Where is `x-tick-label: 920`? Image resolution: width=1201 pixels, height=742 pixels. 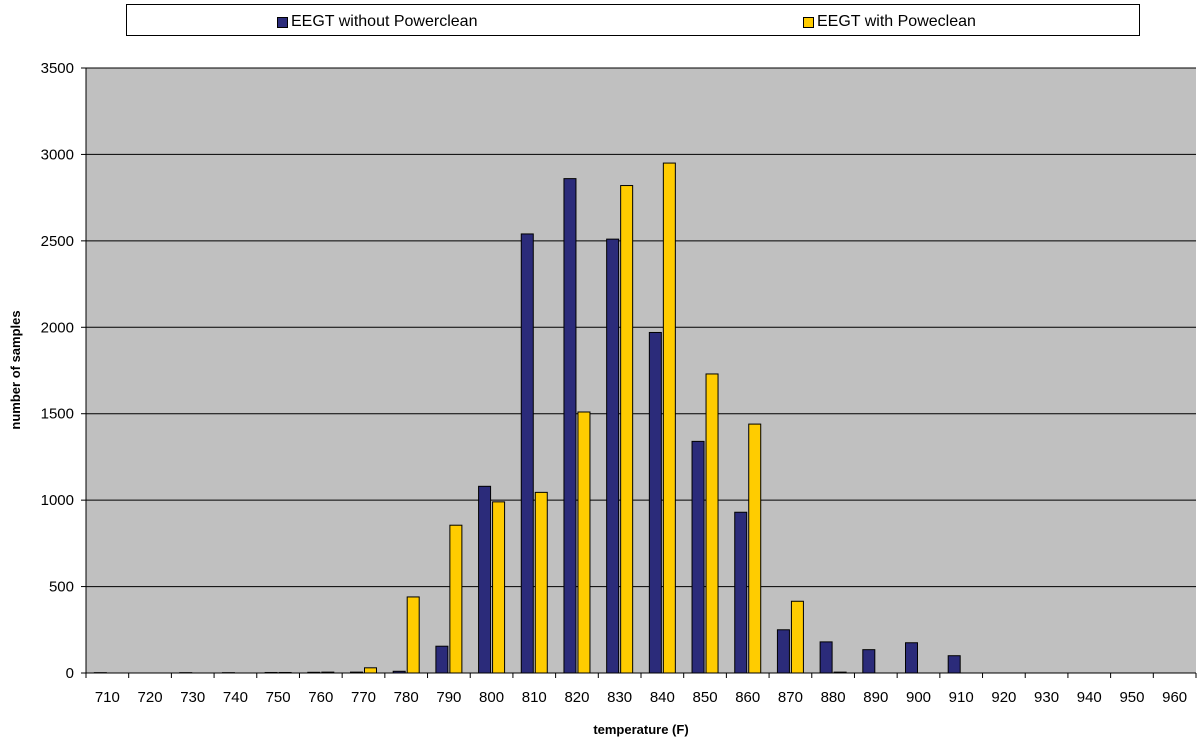 x-tick-label: 920 is located at coordinates (1003, 697).